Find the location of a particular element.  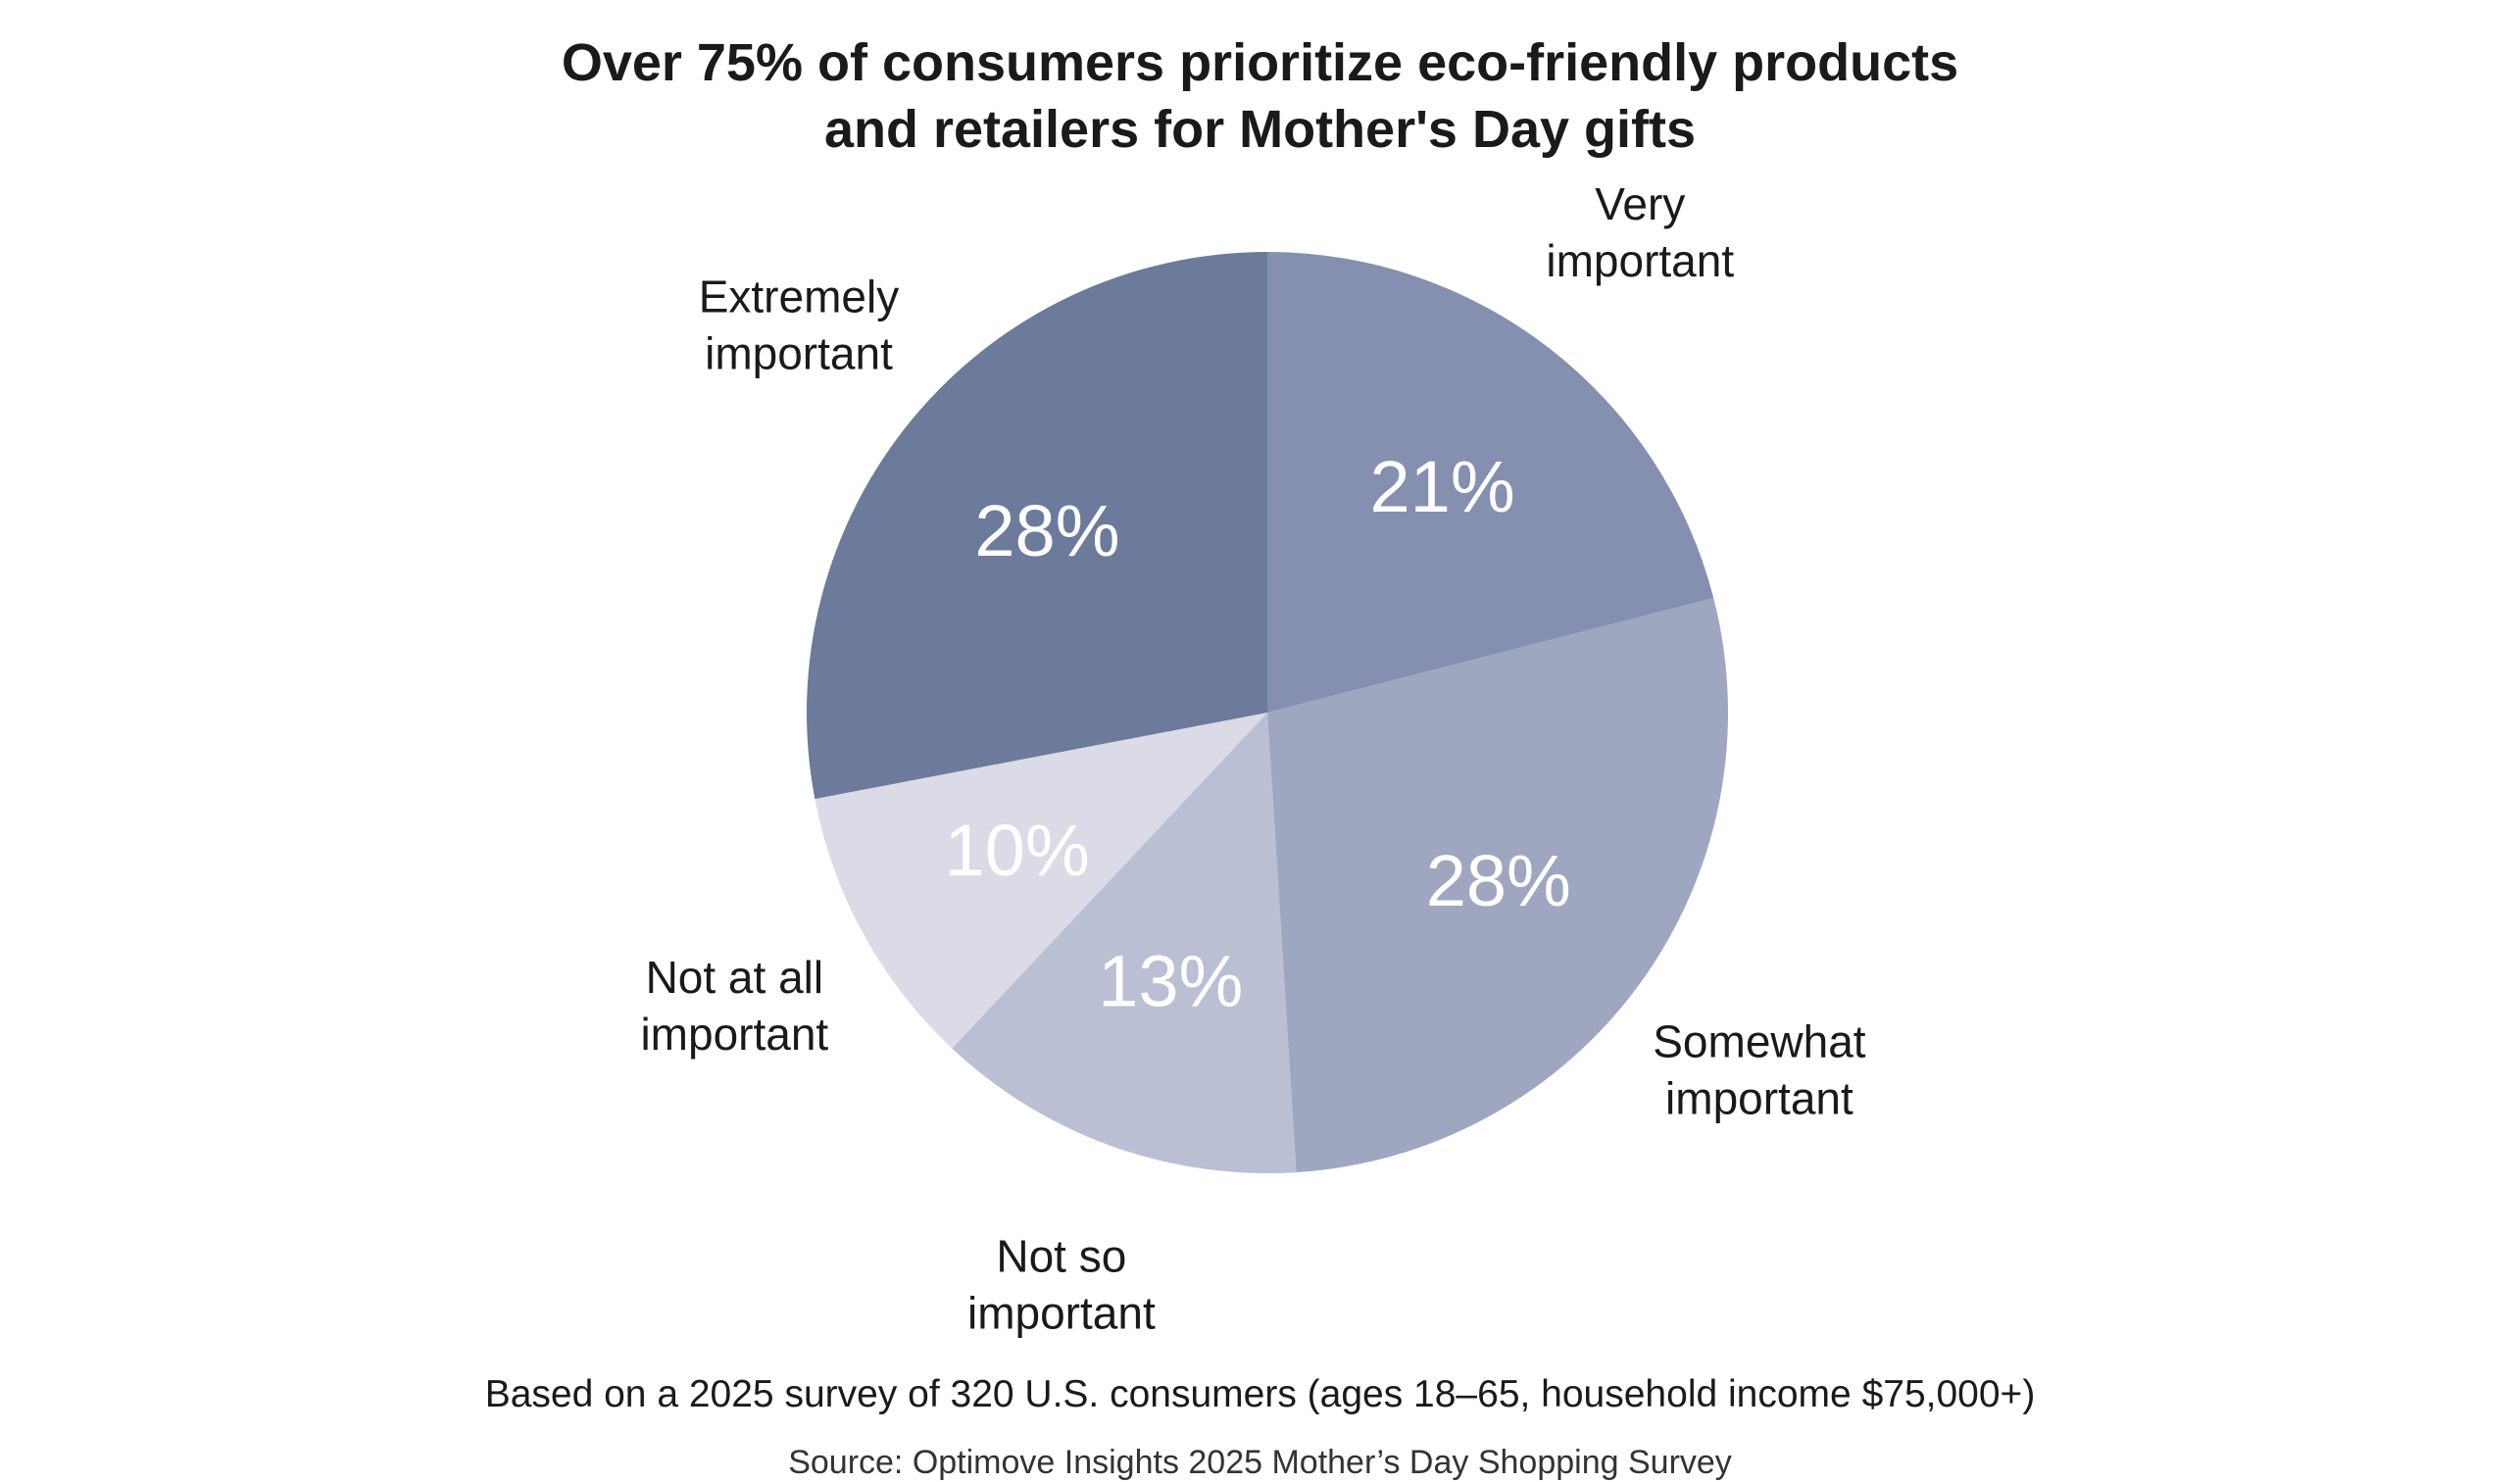

chart-title-line-2: and retailers for Mother's Day gifts is located at coordinates (1260, 130).